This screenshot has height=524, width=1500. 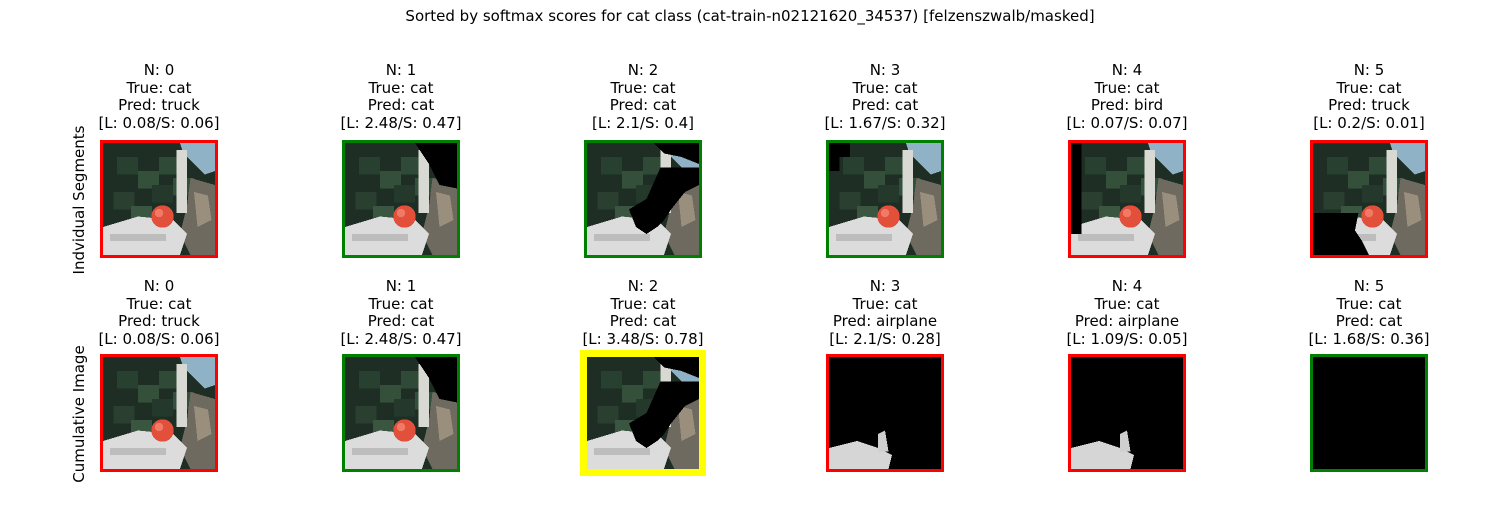 What do you see at coordinates (885, 321) in the screenshot?
I see `pred-label: Pred: airplane` at bounding box center [885, 321].